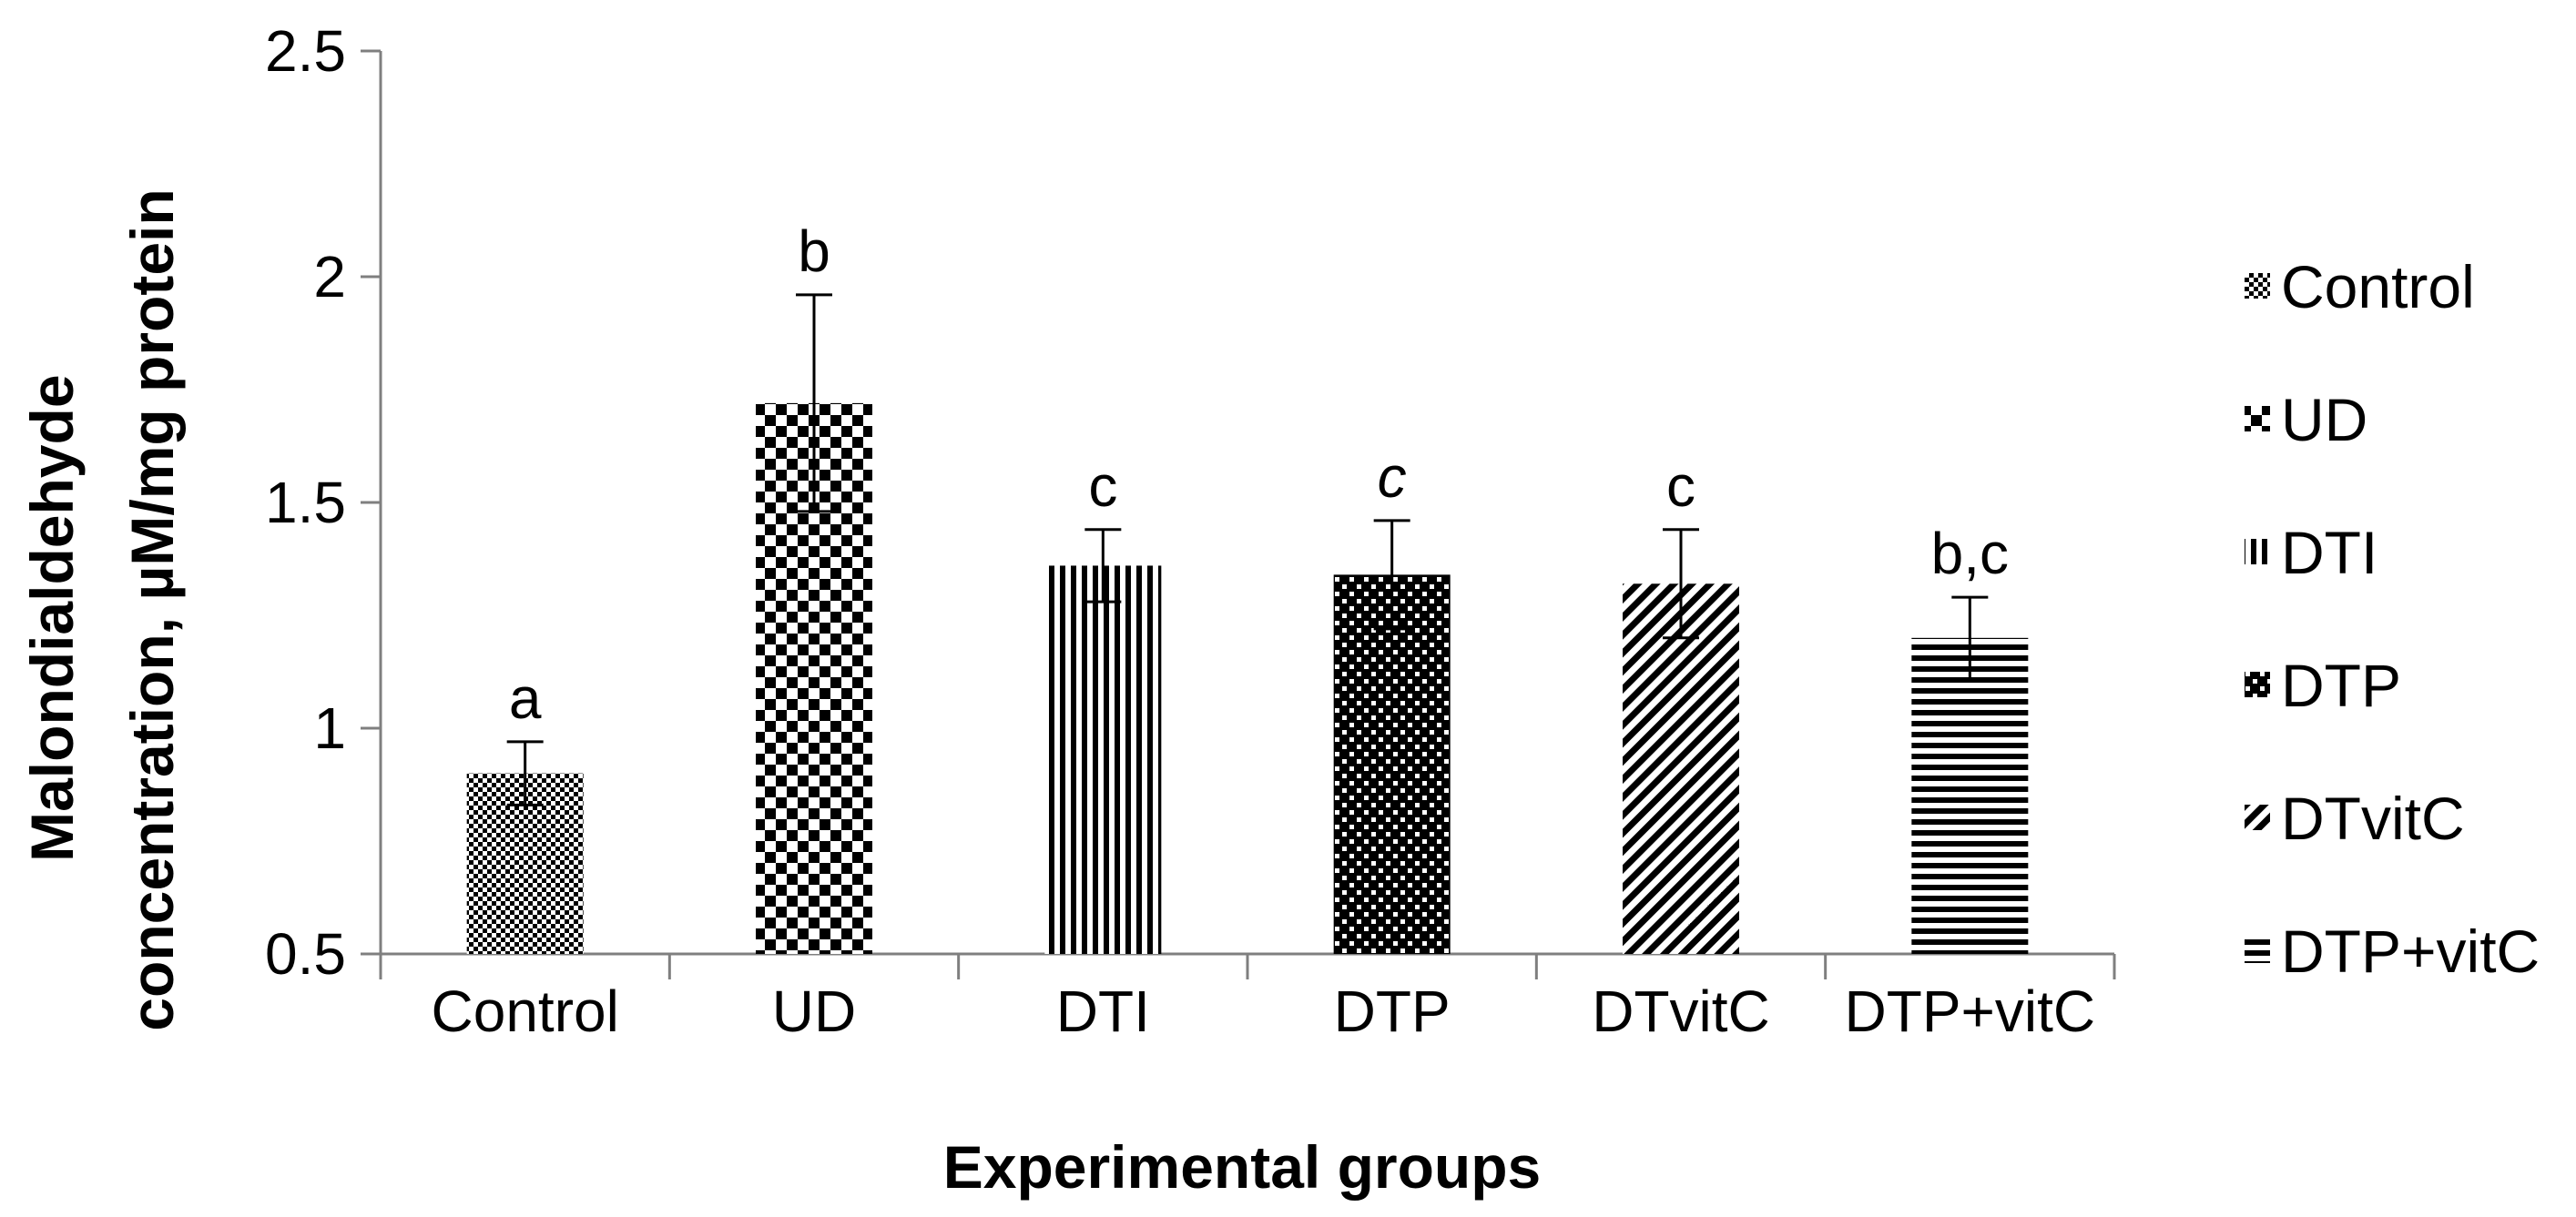 This screenshot has height=1217, width=2576. Describe the element at coordinates (2392, 619) in the screenshot. I see `legend: Control UD DTI DTP DTvitC DTP+vitC` at that location.